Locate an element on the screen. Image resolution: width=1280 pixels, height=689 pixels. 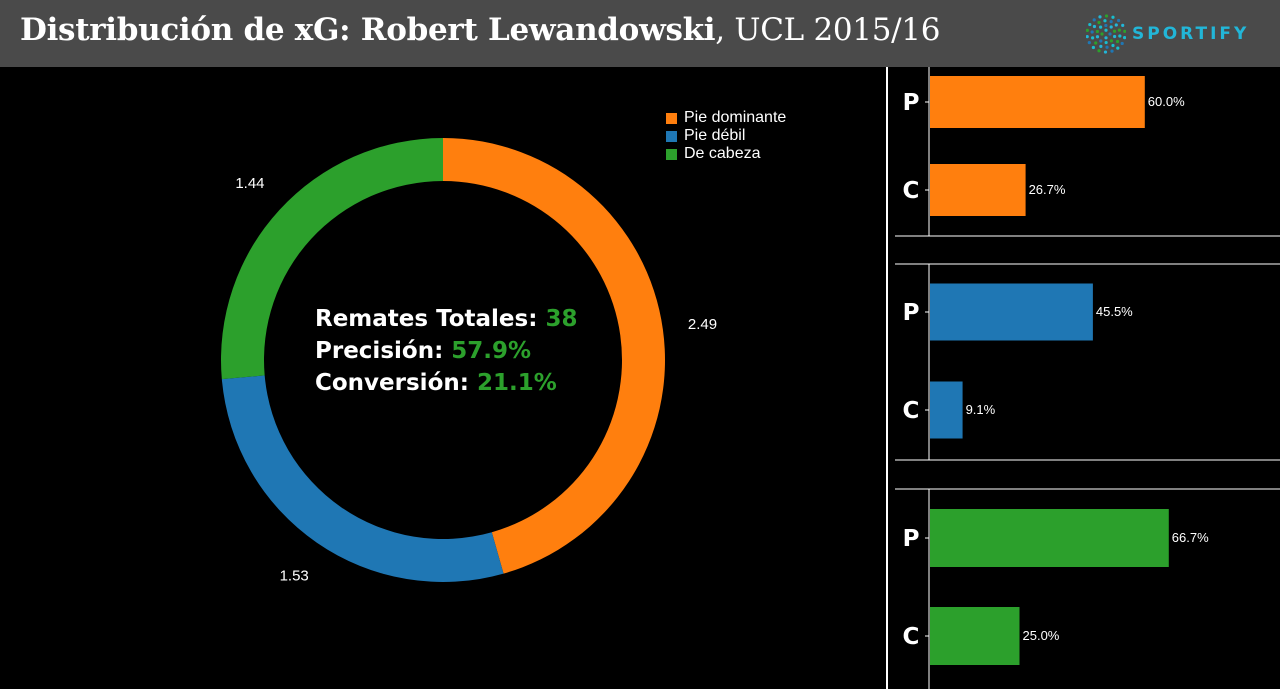
donut-value-label: 1.44 is located at coordinates (249, 183).